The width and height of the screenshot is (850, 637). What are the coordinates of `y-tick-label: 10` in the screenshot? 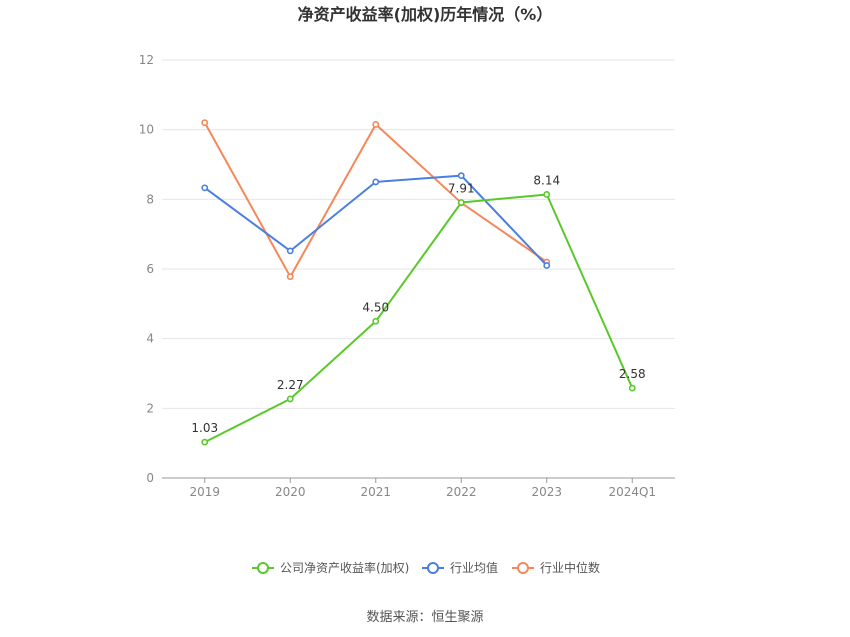 It's located at (146, 130).